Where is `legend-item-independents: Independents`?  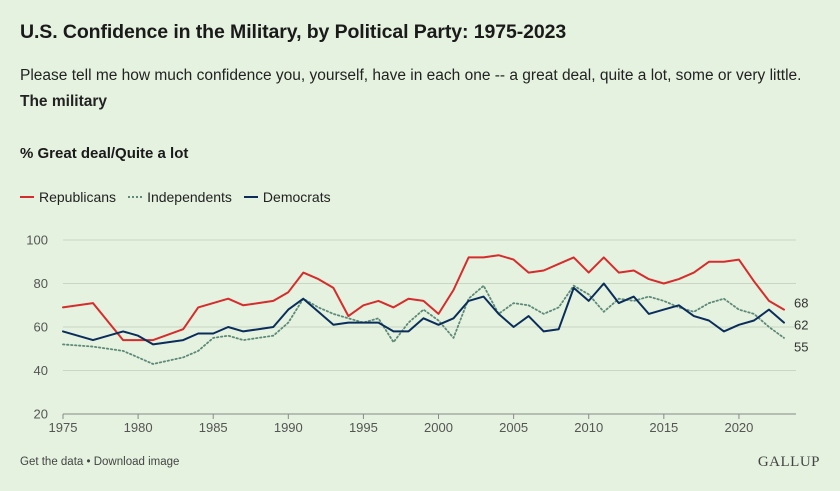
legend-item-independents: Independents is located at coordinates (180, 197).